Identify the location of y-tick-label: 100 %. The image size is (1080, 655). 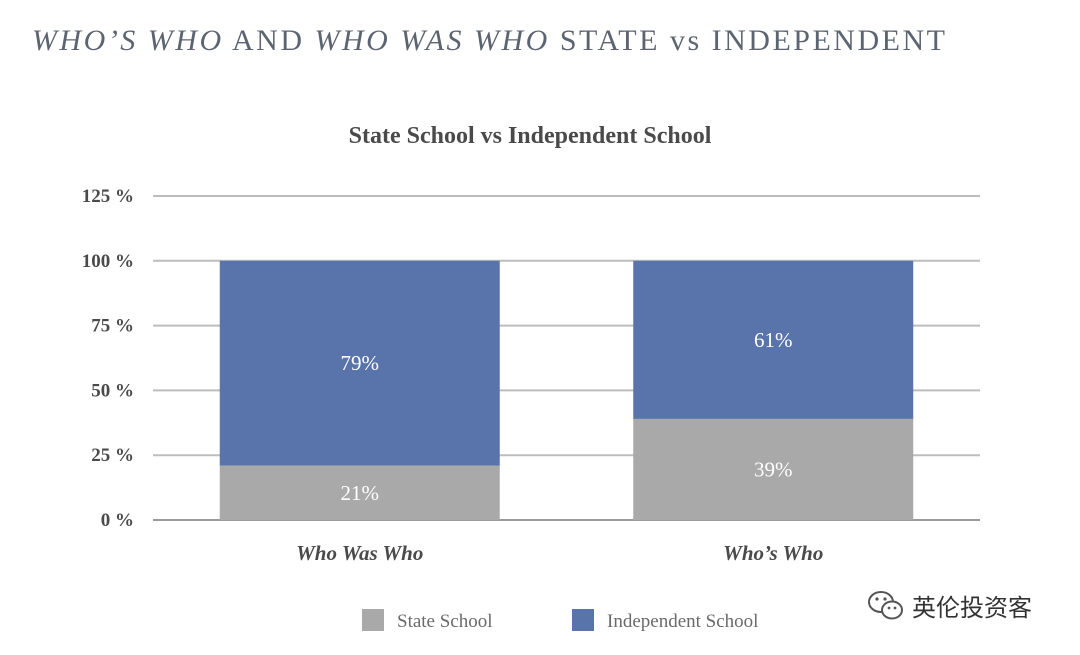
(108, 261).